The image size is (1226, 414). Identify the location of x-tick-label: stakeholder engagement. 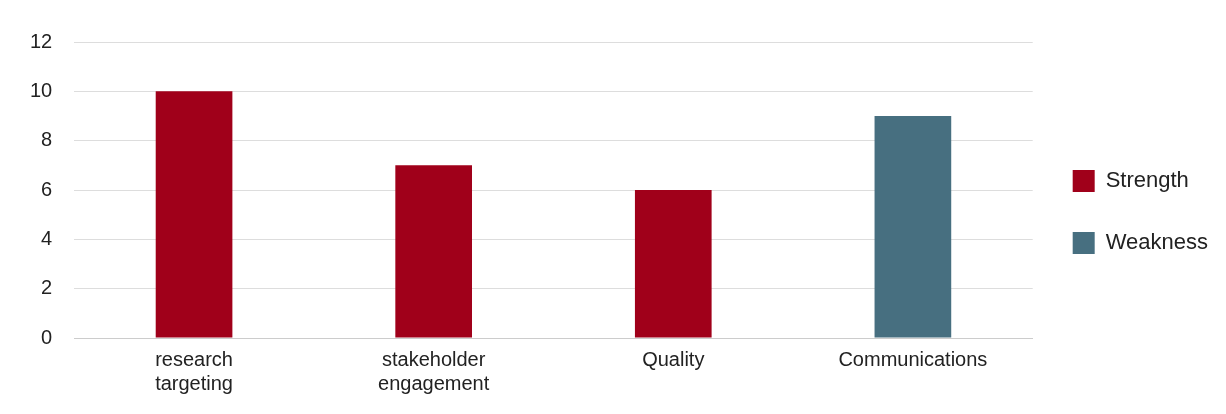
(434, 370).